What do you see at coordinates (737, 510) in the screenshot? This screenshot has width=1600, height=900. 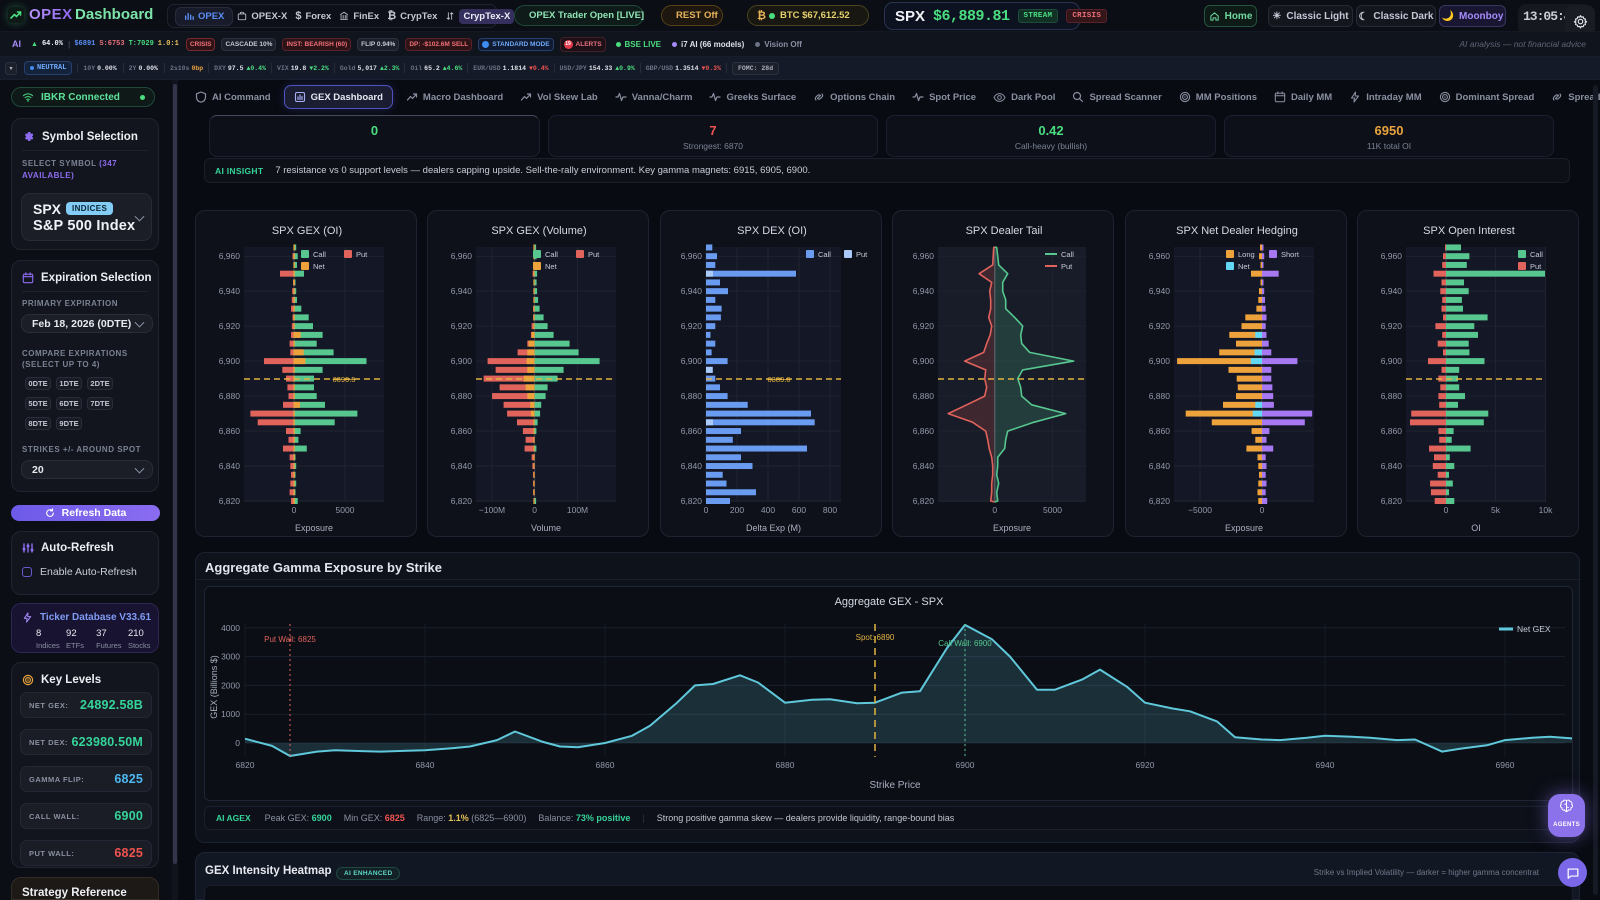 I see `svg-text: 200` at bounding box center [737, 510].